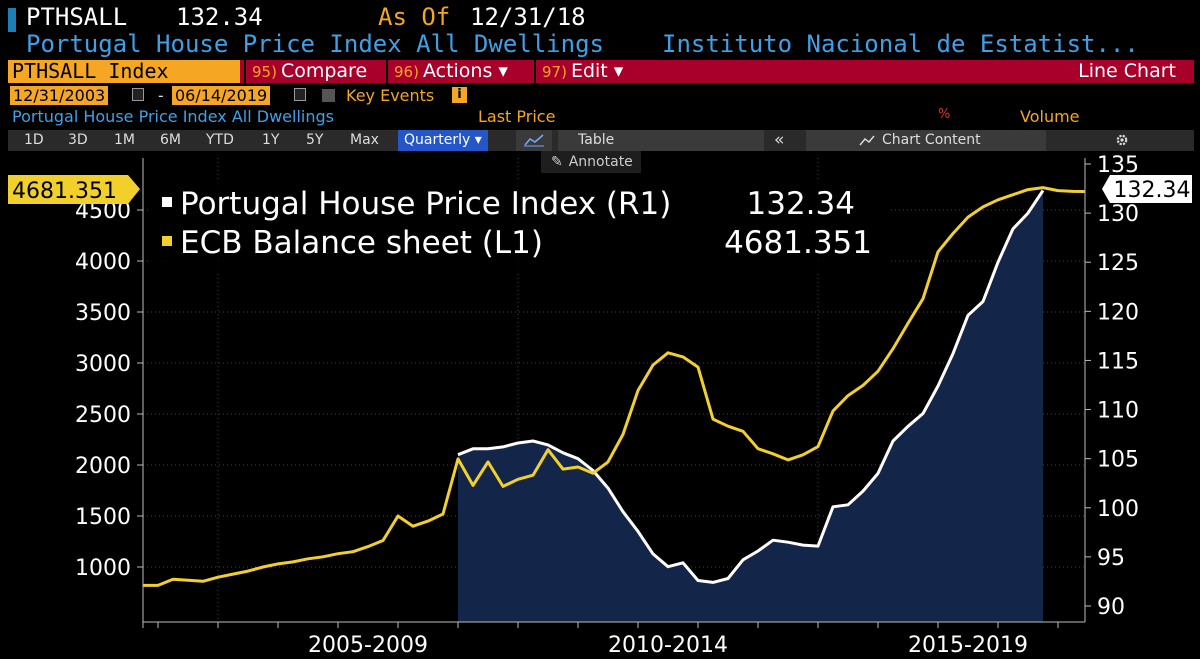  Describe the element at coordinates (1118, 263) in the screenshot. I see `right-tick-label: 125` at that location.